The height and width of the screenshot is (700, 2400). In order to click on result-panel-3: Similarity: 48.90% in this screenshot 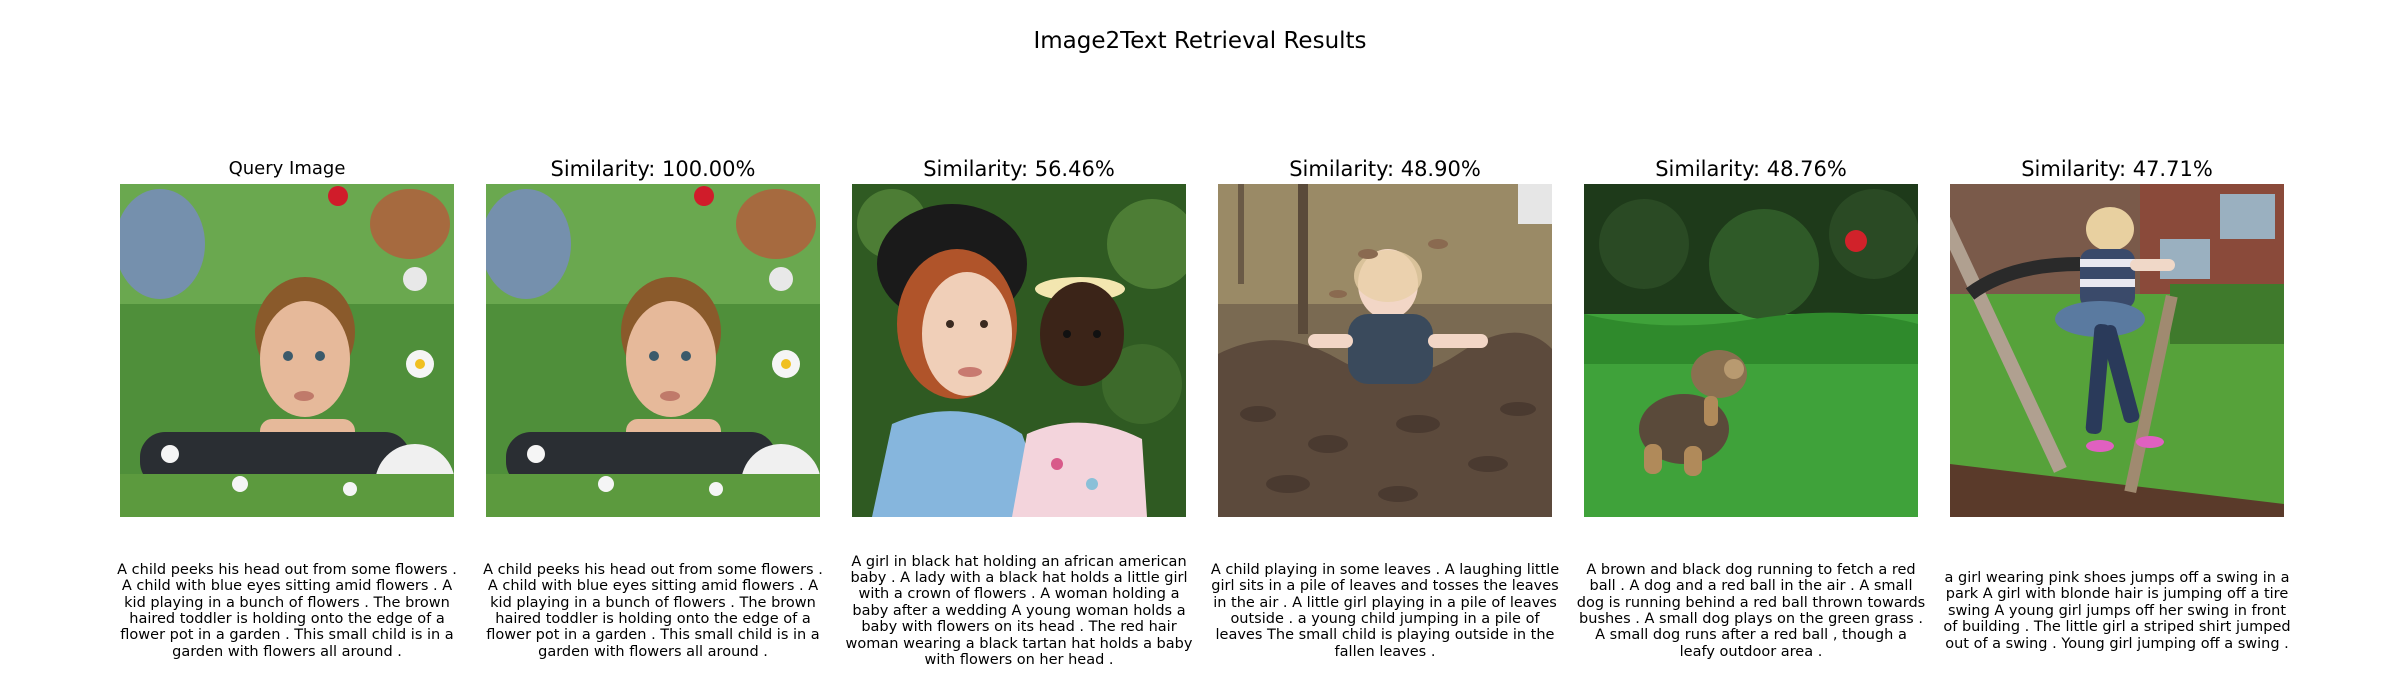, I will do `click(1385, 407)`.